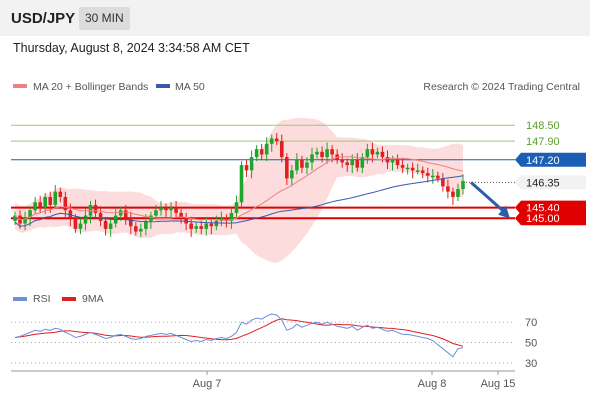 This screenshot has height=400, width=590. What do you see at coordinates (432, 384) in the screenshot?
I see `x-tick-label: Aug 8` at bounding box center [432, 384].